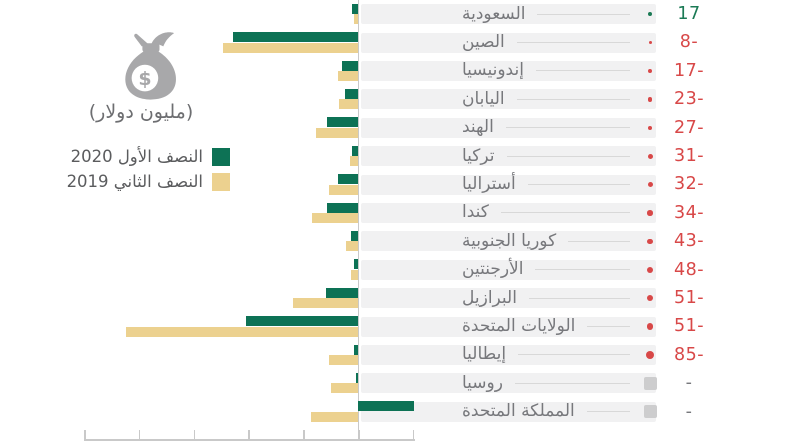 The width and height of the screenshot is (792, 446). I want to click on country-row: الهند 27-, so click(396, 128).